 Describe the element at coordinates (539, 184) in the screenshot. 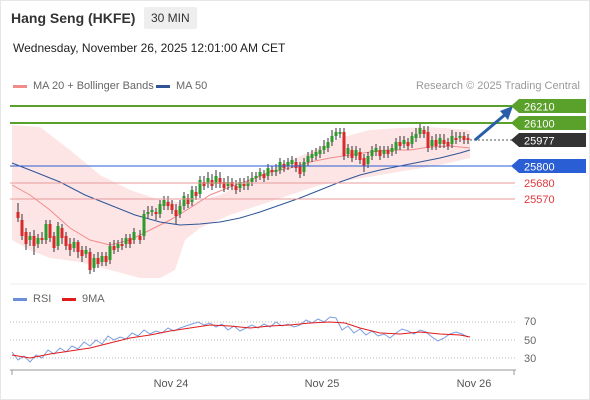

I see `label-25680: 25680` at that location.